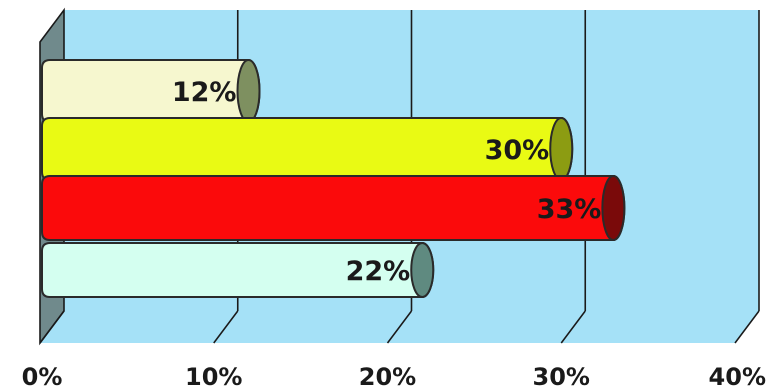 The image size is (770, 391). Describe the element at coordinates (204, 92) in the screenshot. I see `data-label: 12%` at that location.